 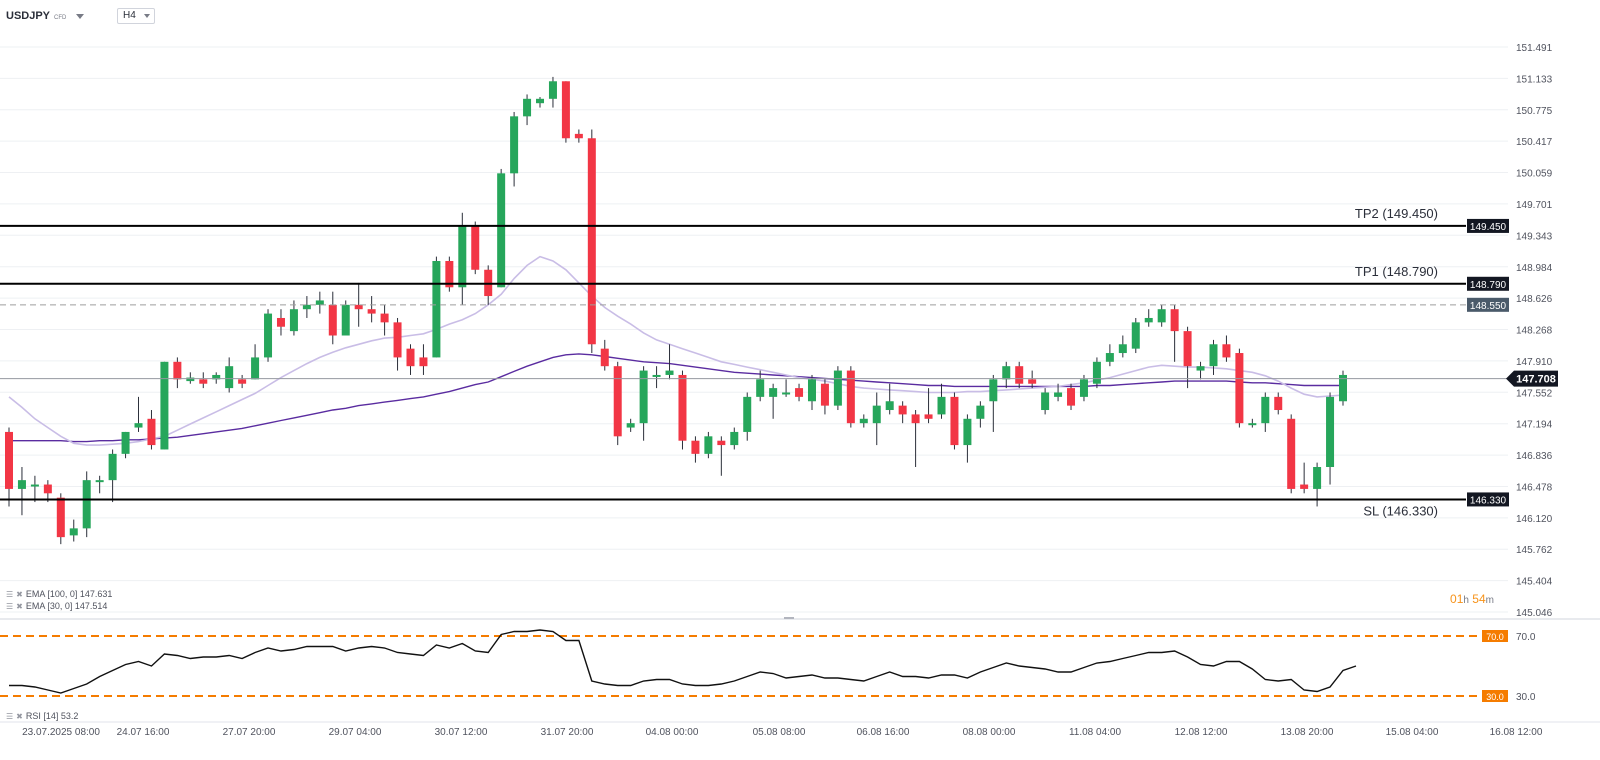 I want to click on timeframe-select: H4, so click(x=136, y=16).